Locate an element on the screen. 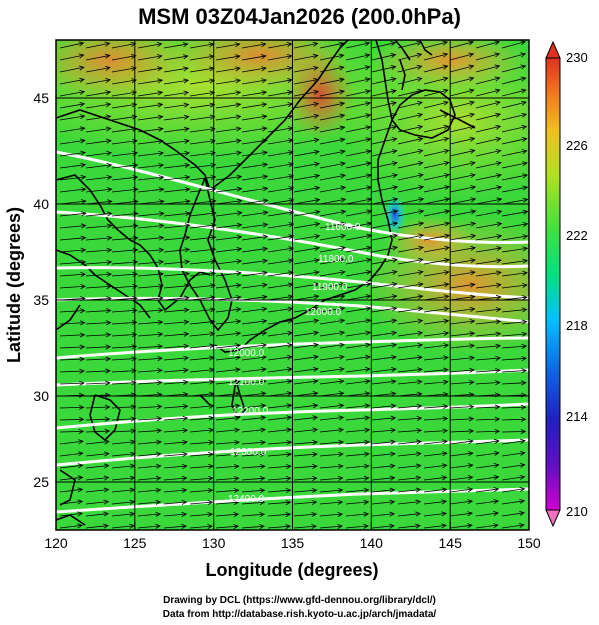 This screenshot has height=625, width=599. x-tick-label: 120 is located at coordinates (56, 543).